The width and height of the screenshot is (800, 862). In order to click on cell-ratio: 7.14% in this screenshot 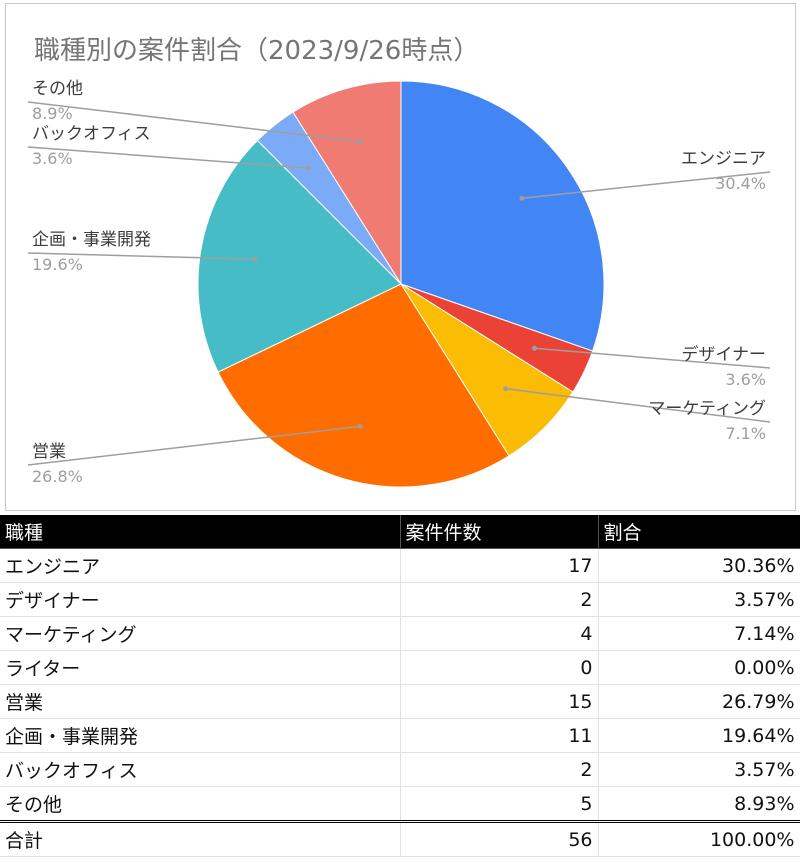, I will do `click(699, 633)`.